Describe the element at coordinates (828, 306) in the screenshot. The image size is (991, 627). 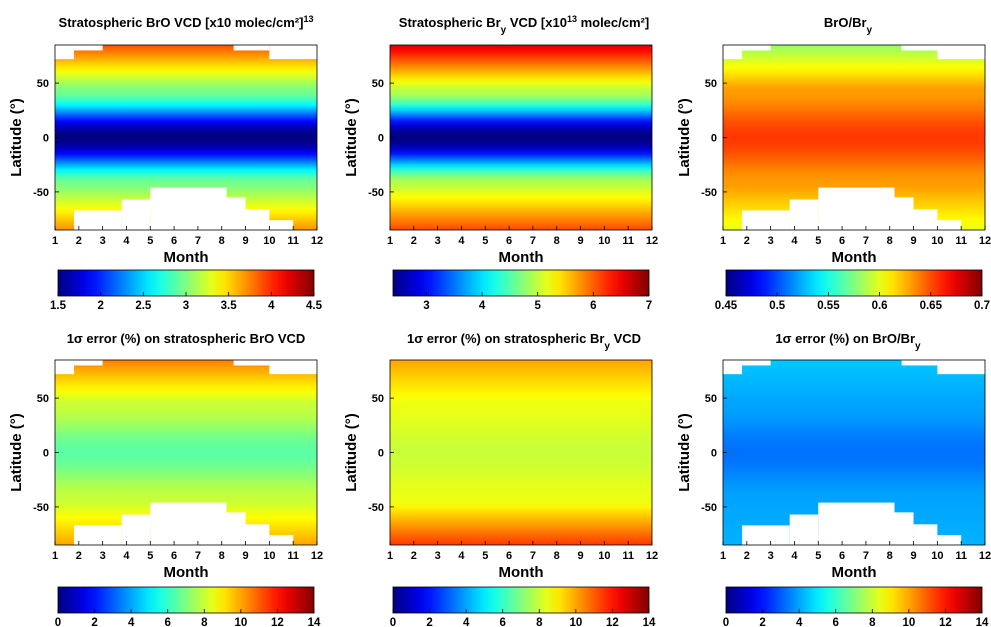
I see `colorbar-tick-label: 0.55` at that location.